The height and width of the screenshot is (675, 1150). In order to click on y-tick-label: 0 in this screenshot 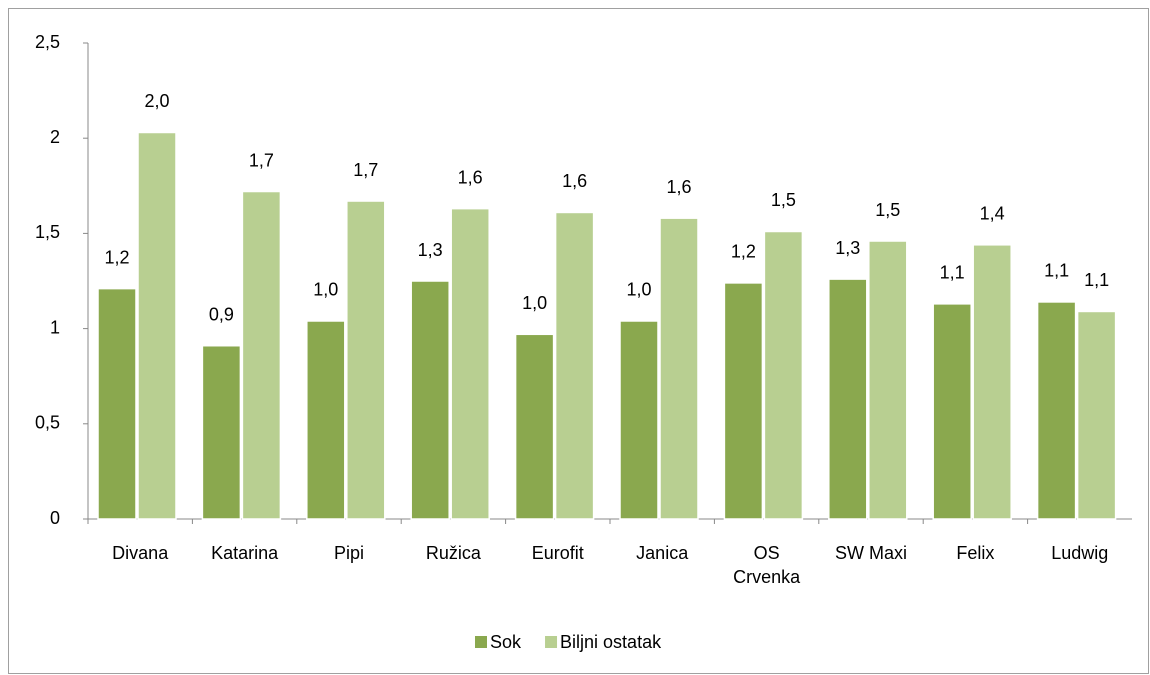, I will do `click(55, 518)`.